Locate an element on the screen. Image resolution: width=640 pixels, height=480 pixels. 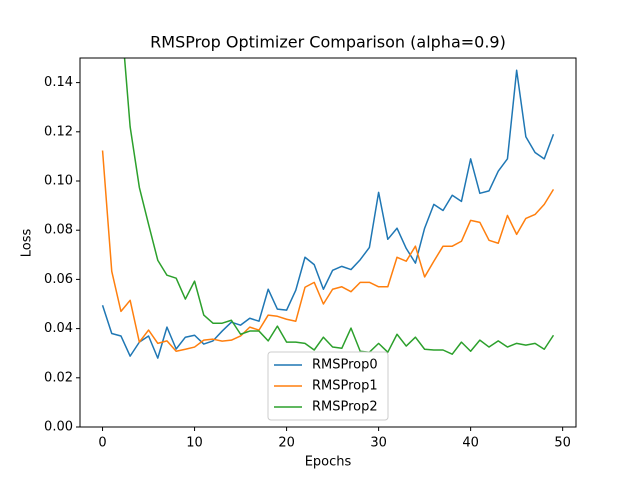
legend-label: RMSProp1 is located at coordinates (345, 386).